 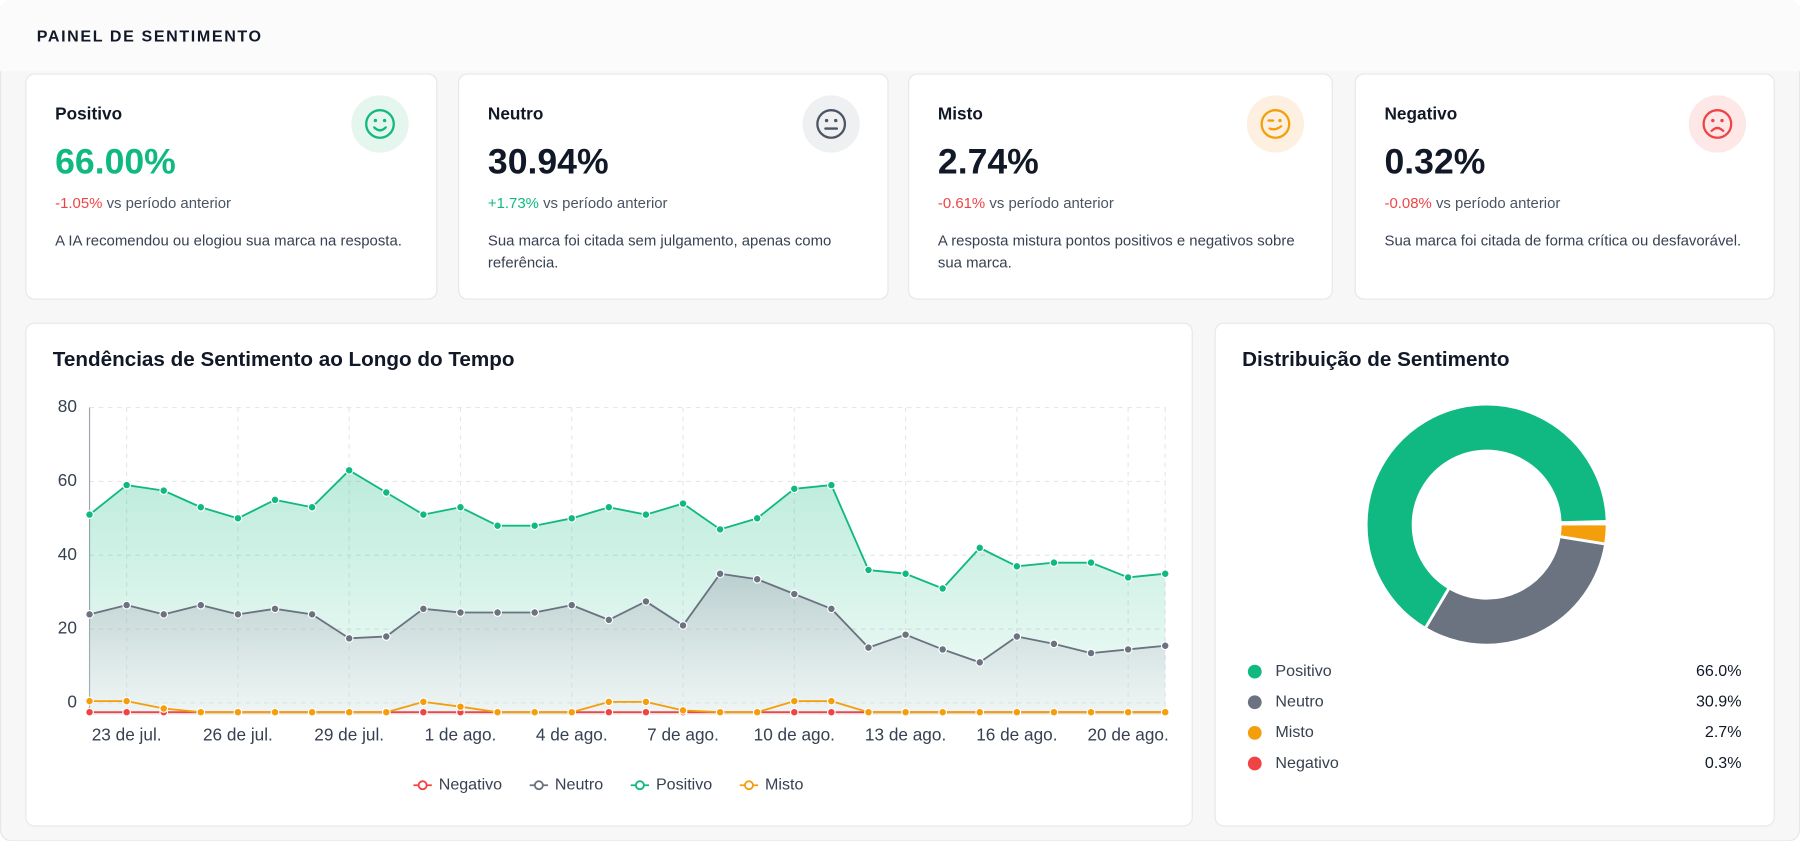 I want to click on x-tick-label: 7 de ago., so click(x=683, y=734).